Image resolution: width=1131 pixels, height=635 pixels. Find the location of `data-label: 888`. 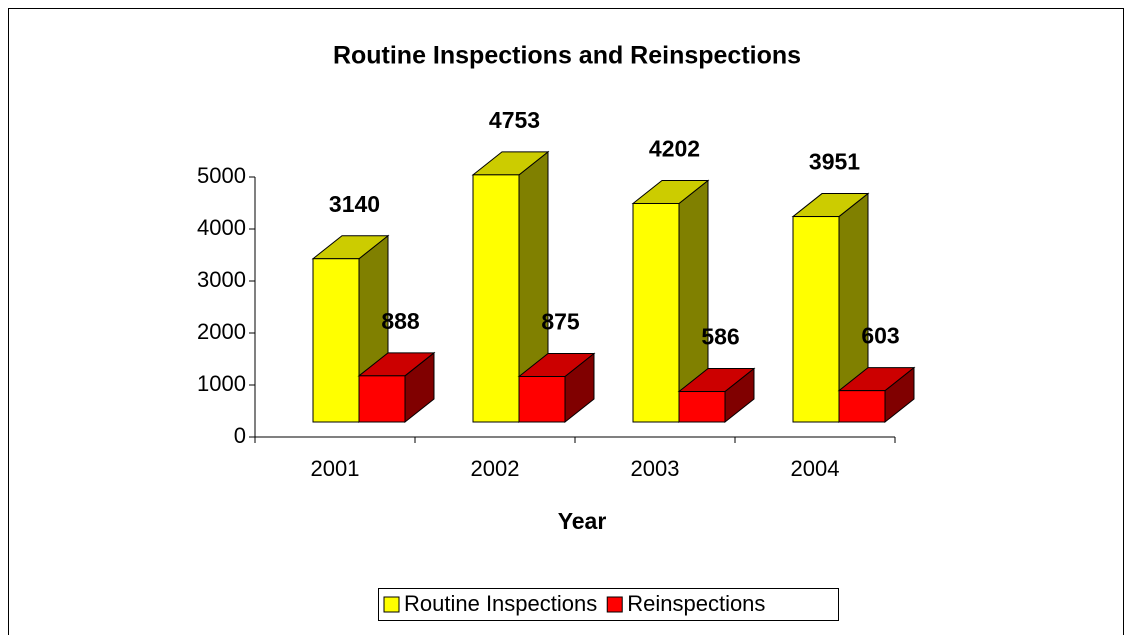

data-label: 888 is located at coordinates (400, 321).